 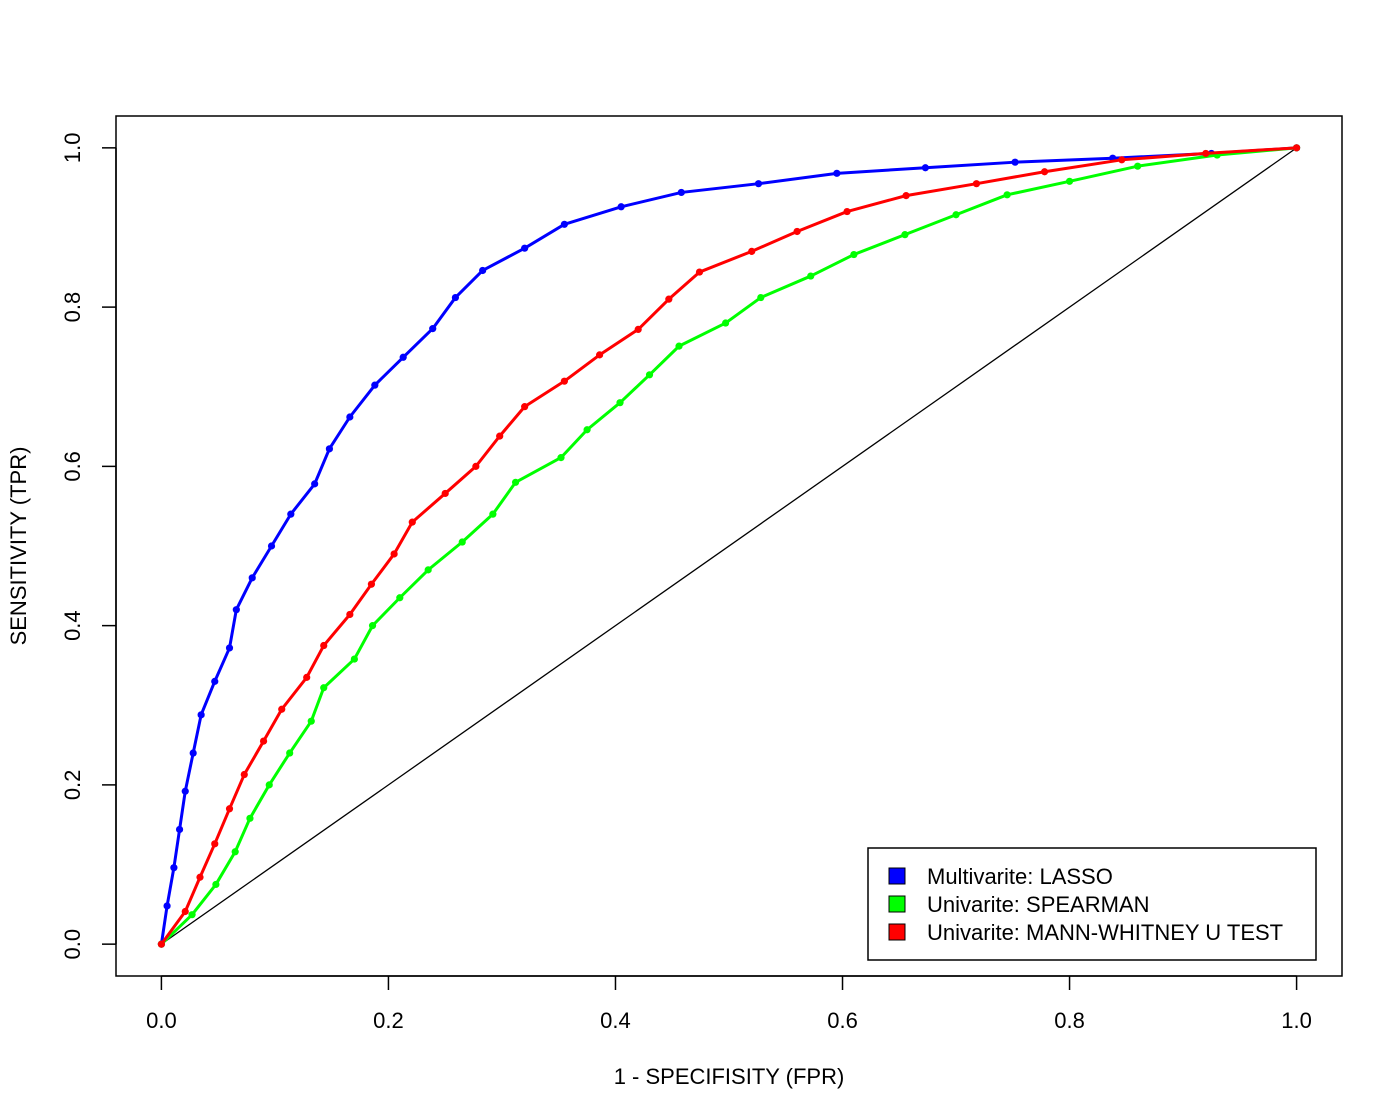 What do you see at coordinates (72, 466) in the screenshot?
I see `y-tick-label: 0.6` at bounding box center [72, 466].